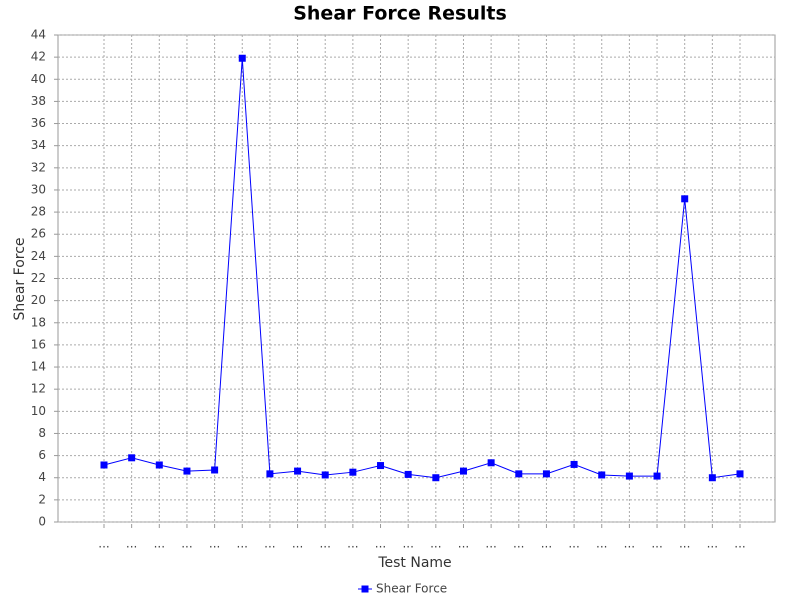 This screenshot has width=800, height=600. What do you see at coordinates (38, 57) in the screenshot?
I see `y-tick-label: 42` at bounding box center [38, 57].